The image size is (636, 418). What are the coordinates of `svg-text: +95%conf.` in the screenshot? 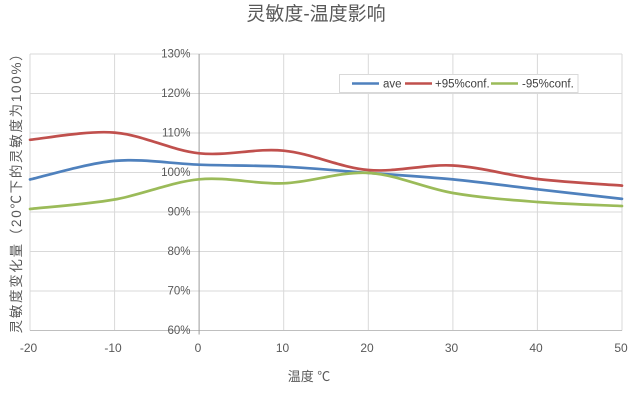 It's located at (462, 85).